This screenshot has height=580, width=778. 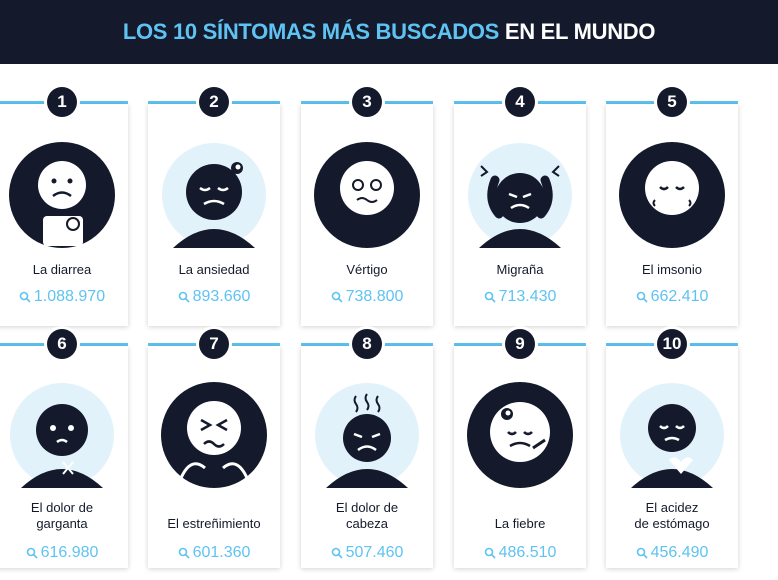 I want to click on search-count-value: 893.660, so click(x=221, y=296).